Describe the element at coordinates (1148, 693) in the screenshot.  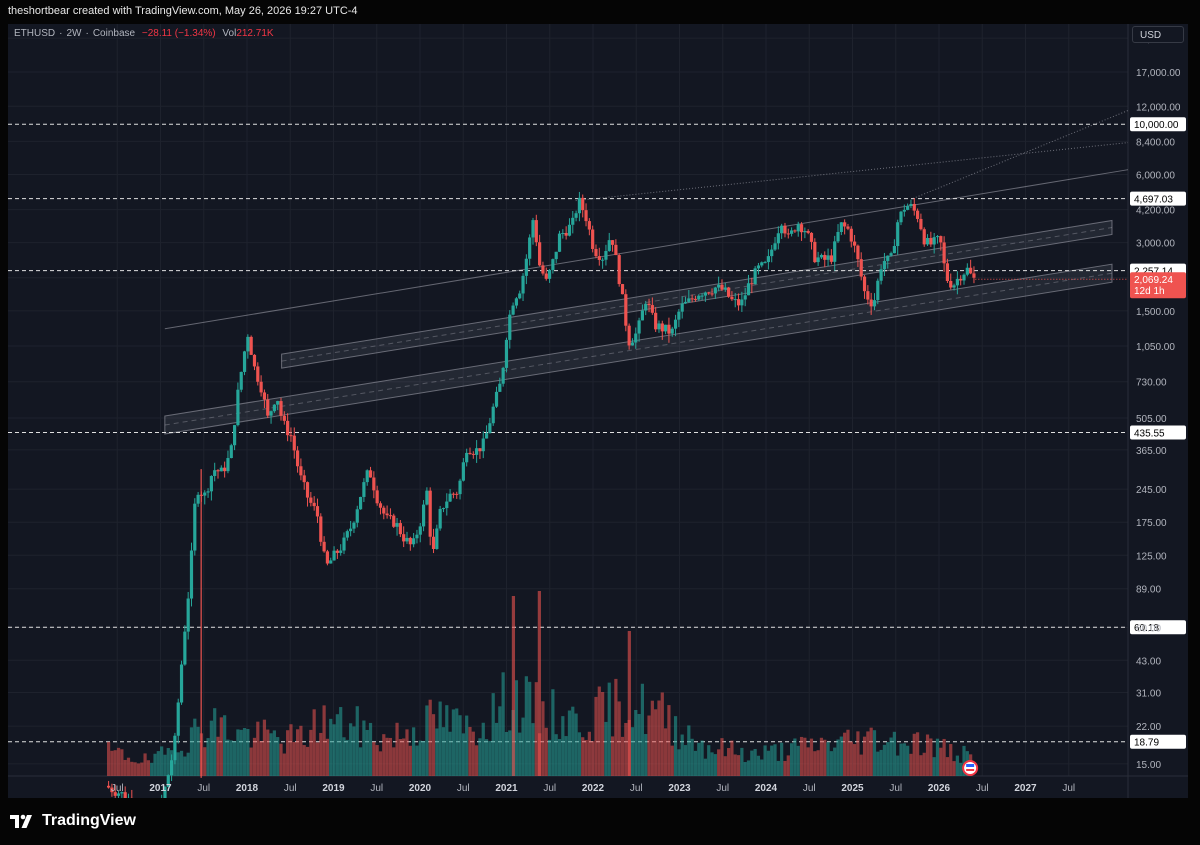
I see `price-axis-tick: 31.00` at that location.